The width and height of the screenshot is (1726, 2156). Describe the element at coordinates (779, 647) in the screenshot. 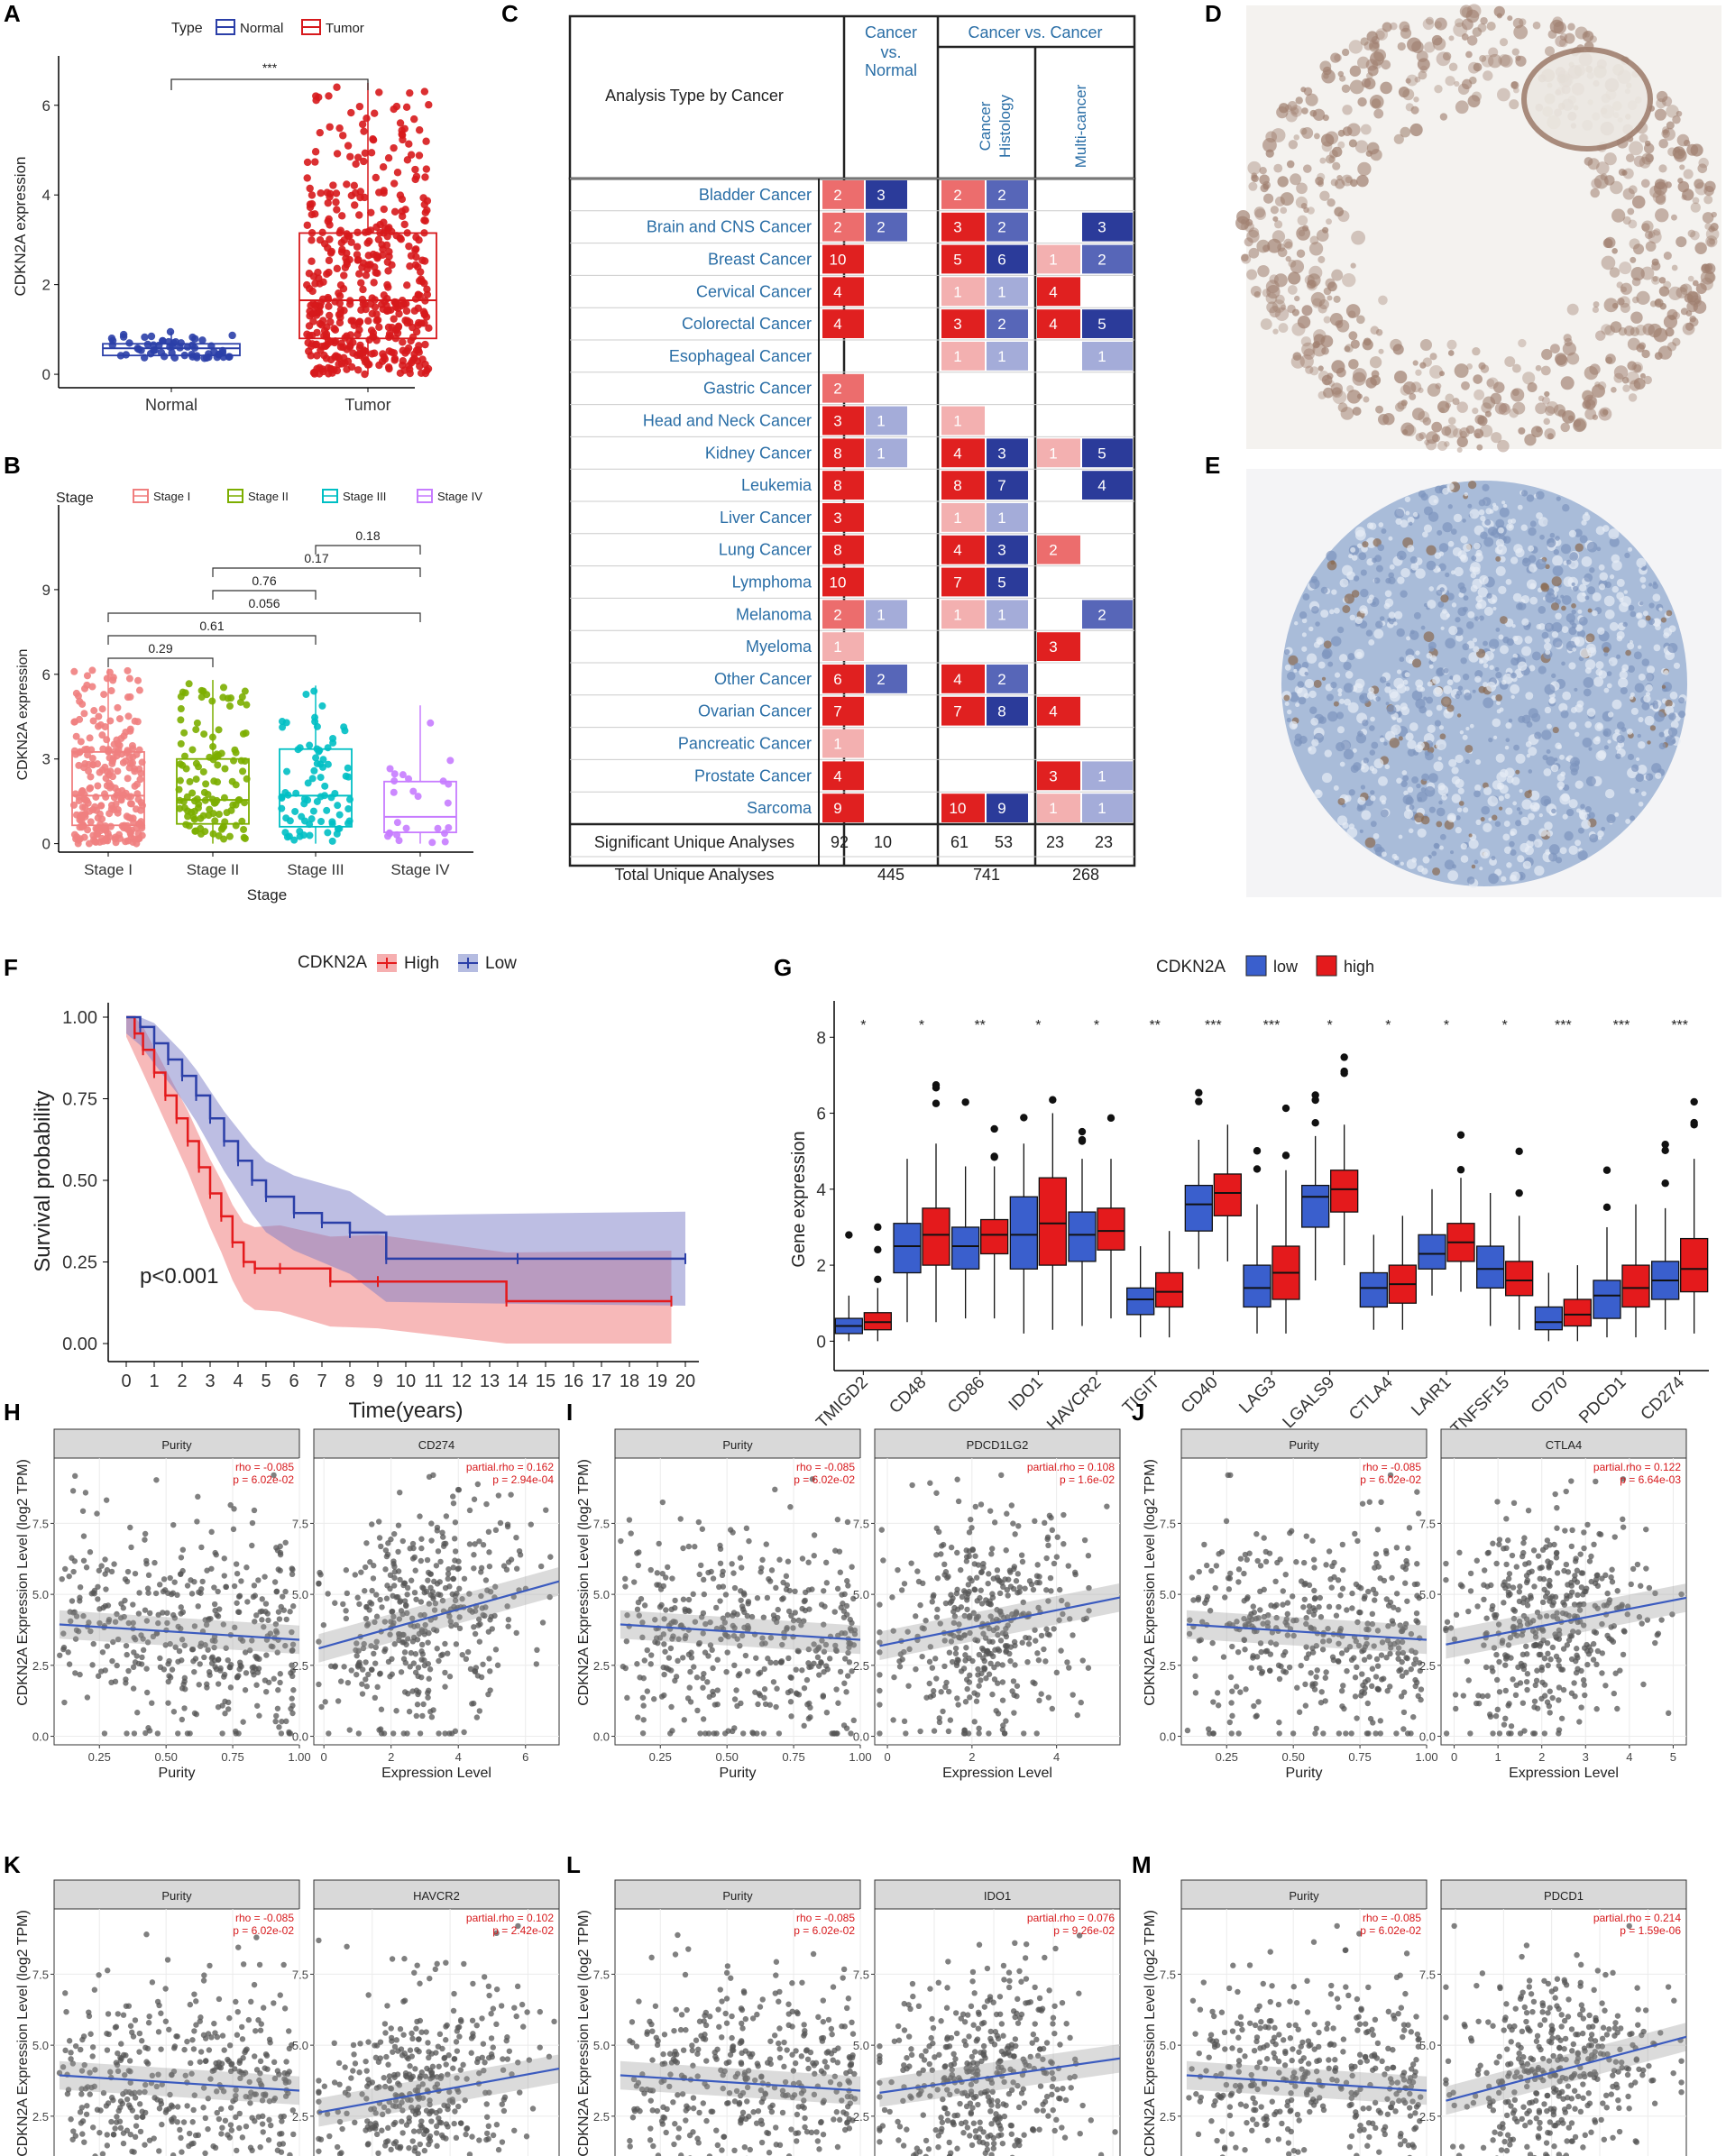

I see `row-label: Myeloma` at that location.